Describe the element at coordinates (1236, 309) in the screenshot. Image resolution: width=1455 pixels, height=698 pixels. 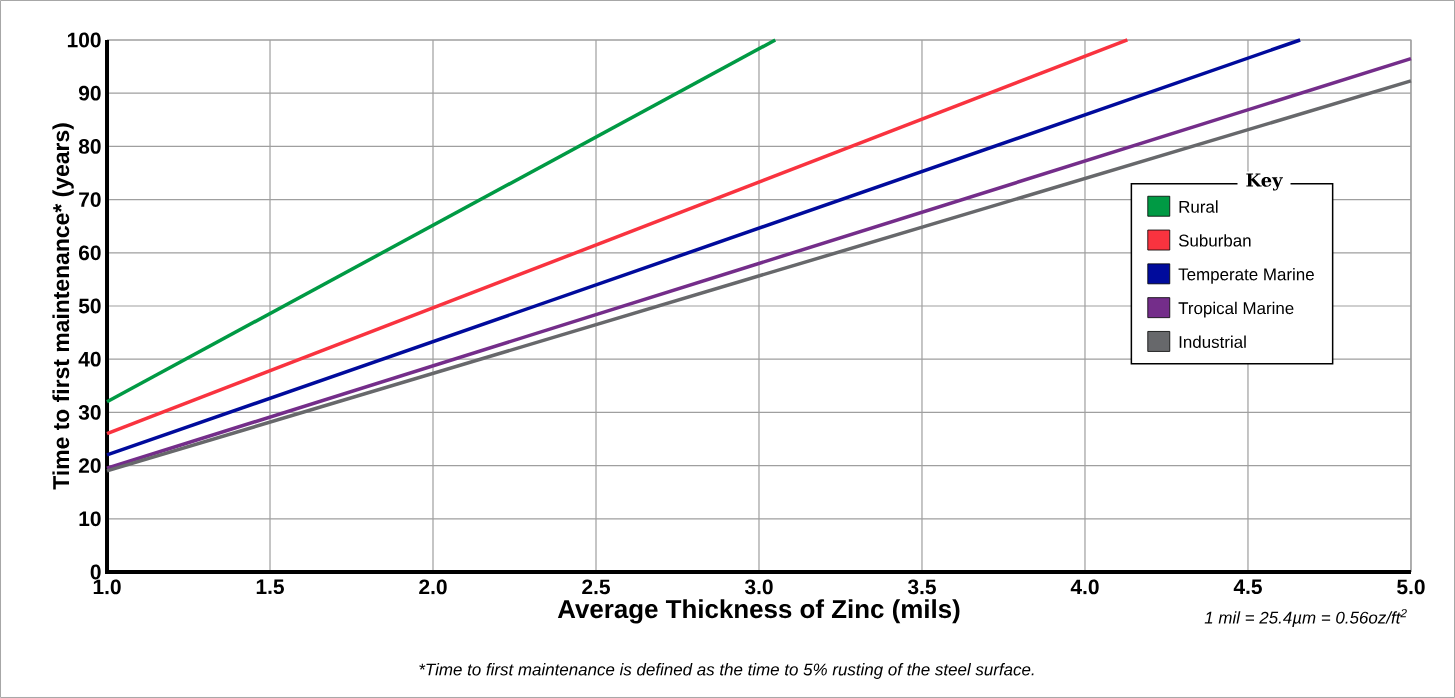
I see `legend-label: Tropical Marine` at that location.